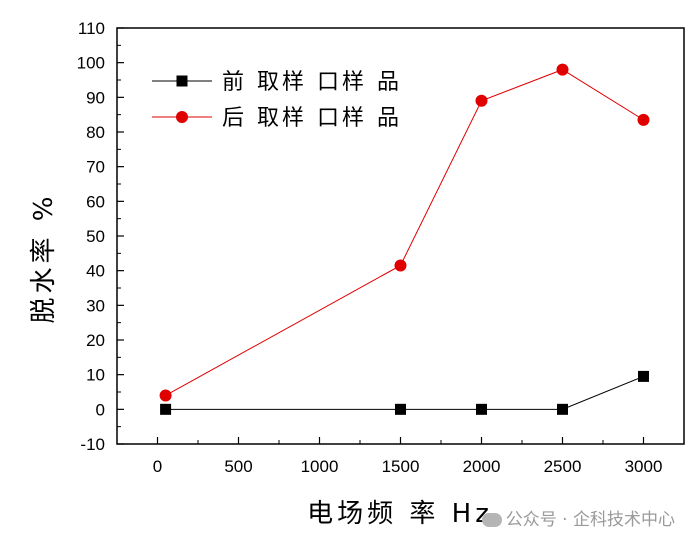 The image size is (697, 546). What do you see at coordinates (91, 28) in the screenshot?
I see `y-tick-label: 110` at bounding box center [91, 28].